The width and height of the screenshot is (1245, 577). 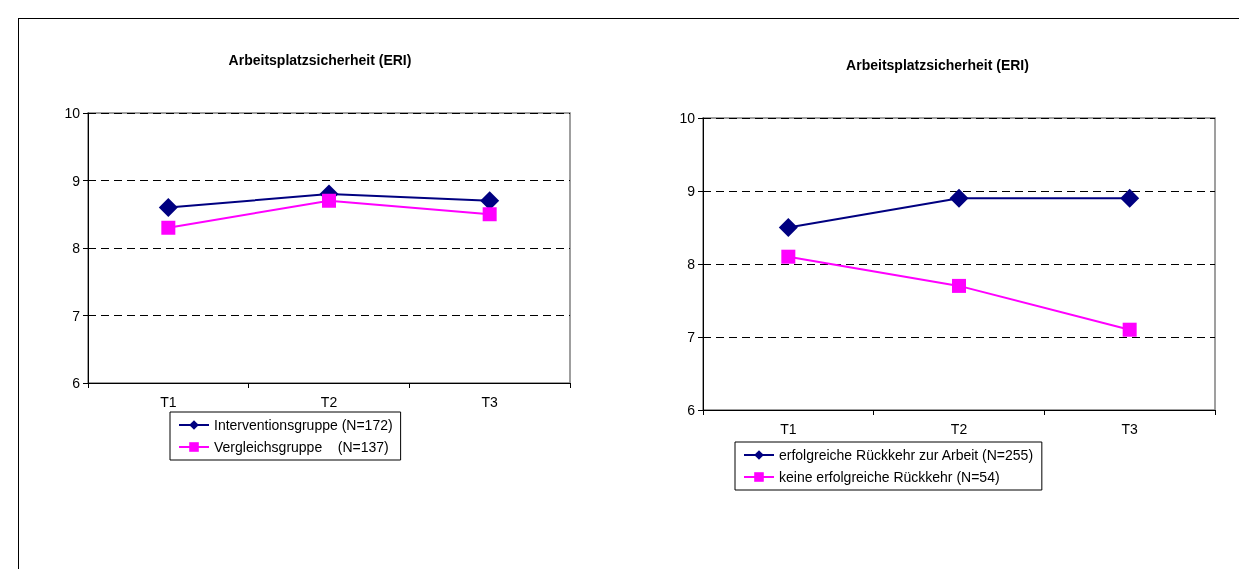 What do you see at coordinates (906, 455) in the screenshot?
I see `legend-label: erfolgreiche Rückkehr zur Arbeit (N=255)` at bounding box center [906, 455].